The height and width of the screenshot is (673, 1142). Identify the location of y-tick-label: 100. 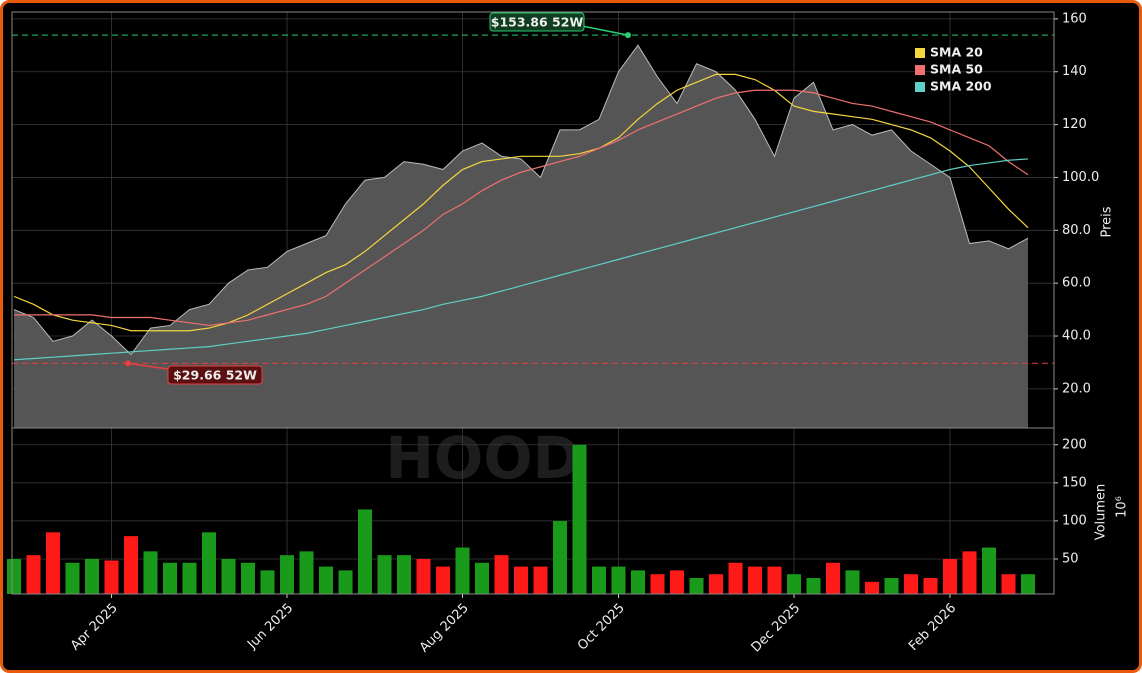
(1074, 520).